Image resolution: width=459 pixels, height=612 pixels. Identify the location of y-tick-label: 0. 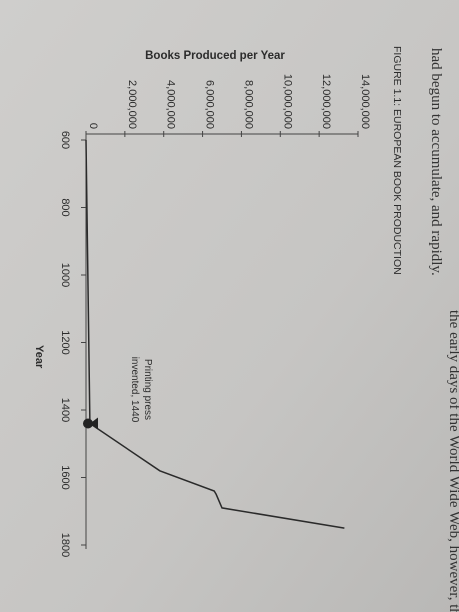
(93, 126).